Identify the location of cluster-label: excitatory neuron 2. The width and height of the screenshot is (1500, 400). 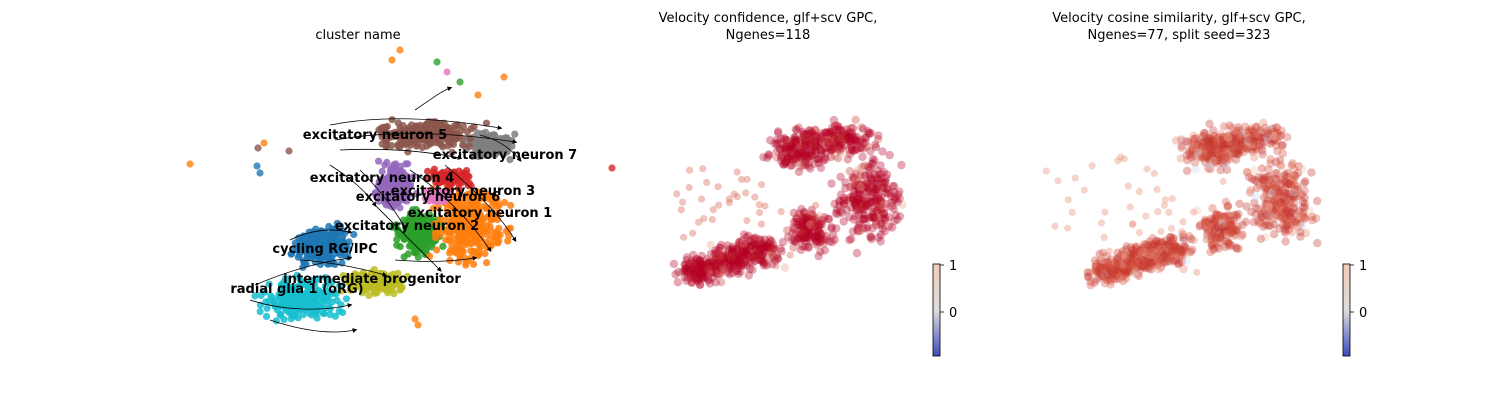
(407, 226).